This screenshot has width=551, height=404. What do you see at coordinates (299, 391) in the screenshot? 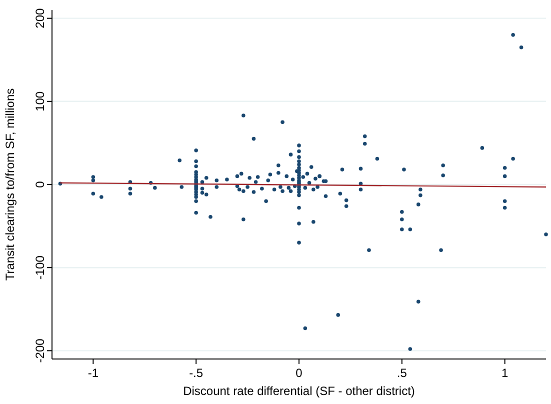
I see `x-axis-title: Discount rate differential (SF - other district)` at bounding box center [299, 391].